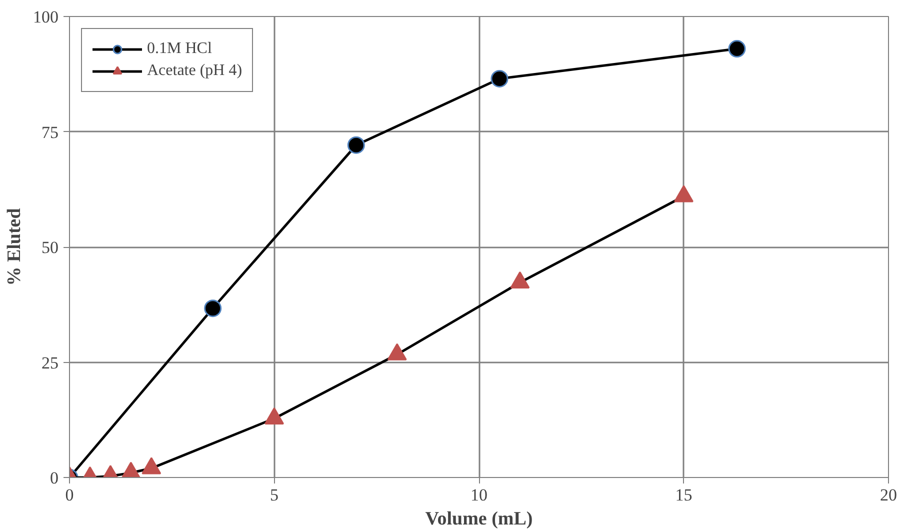 This screenshot has height=532, width=916. I want to click on y-tick-label: 100, so click(45, 17).